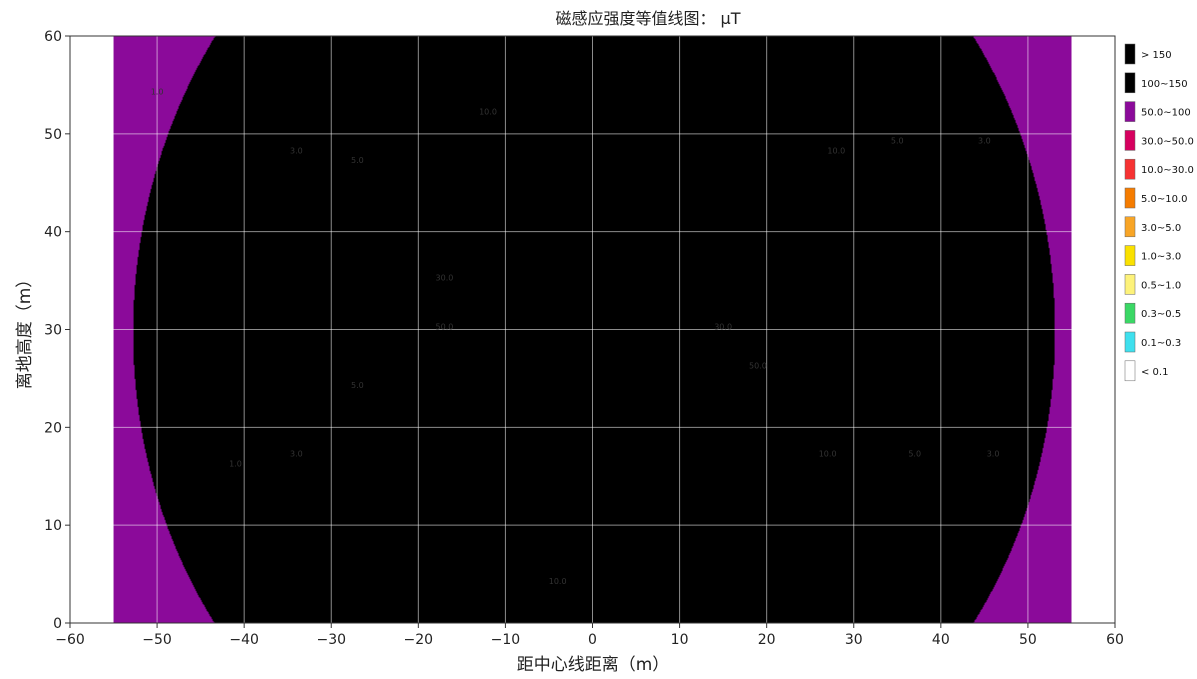 The width and height of the screenshot is (1197, 679). Describe the element at coordinates (53, 428) in the screenshot. I see `y-tick-label: 20` at that location.